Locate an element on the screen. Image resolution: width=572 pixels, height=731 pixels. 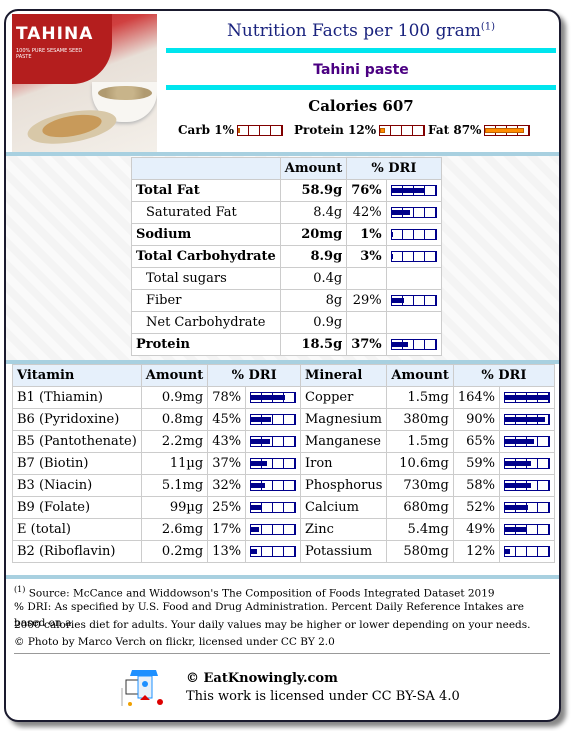
page-title: Nutrition Facts per 100 gram(1) is located at coordinates (361, 31).